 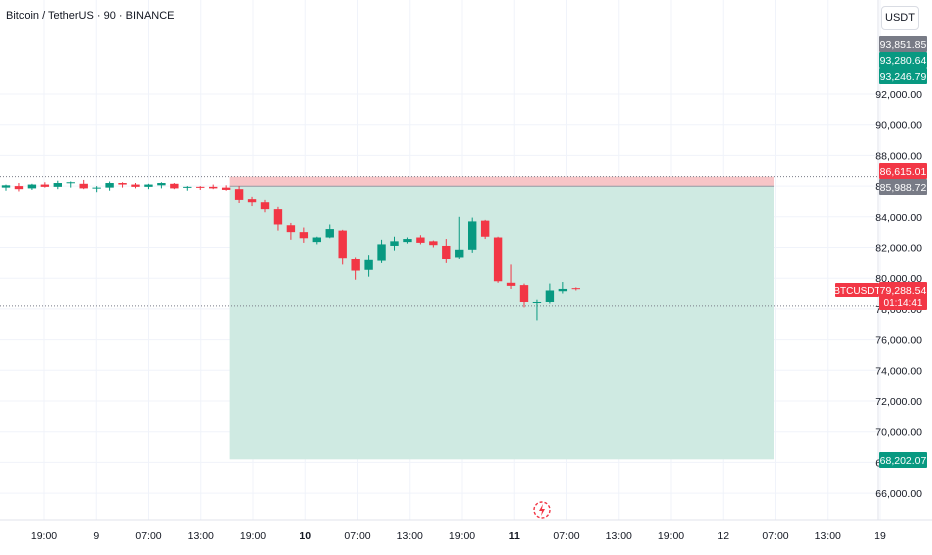 What do you see at coordinates (898, 156) in the screenshot?
I see `y-tick-label: 88,000.00` at bounding box center [898, 156].